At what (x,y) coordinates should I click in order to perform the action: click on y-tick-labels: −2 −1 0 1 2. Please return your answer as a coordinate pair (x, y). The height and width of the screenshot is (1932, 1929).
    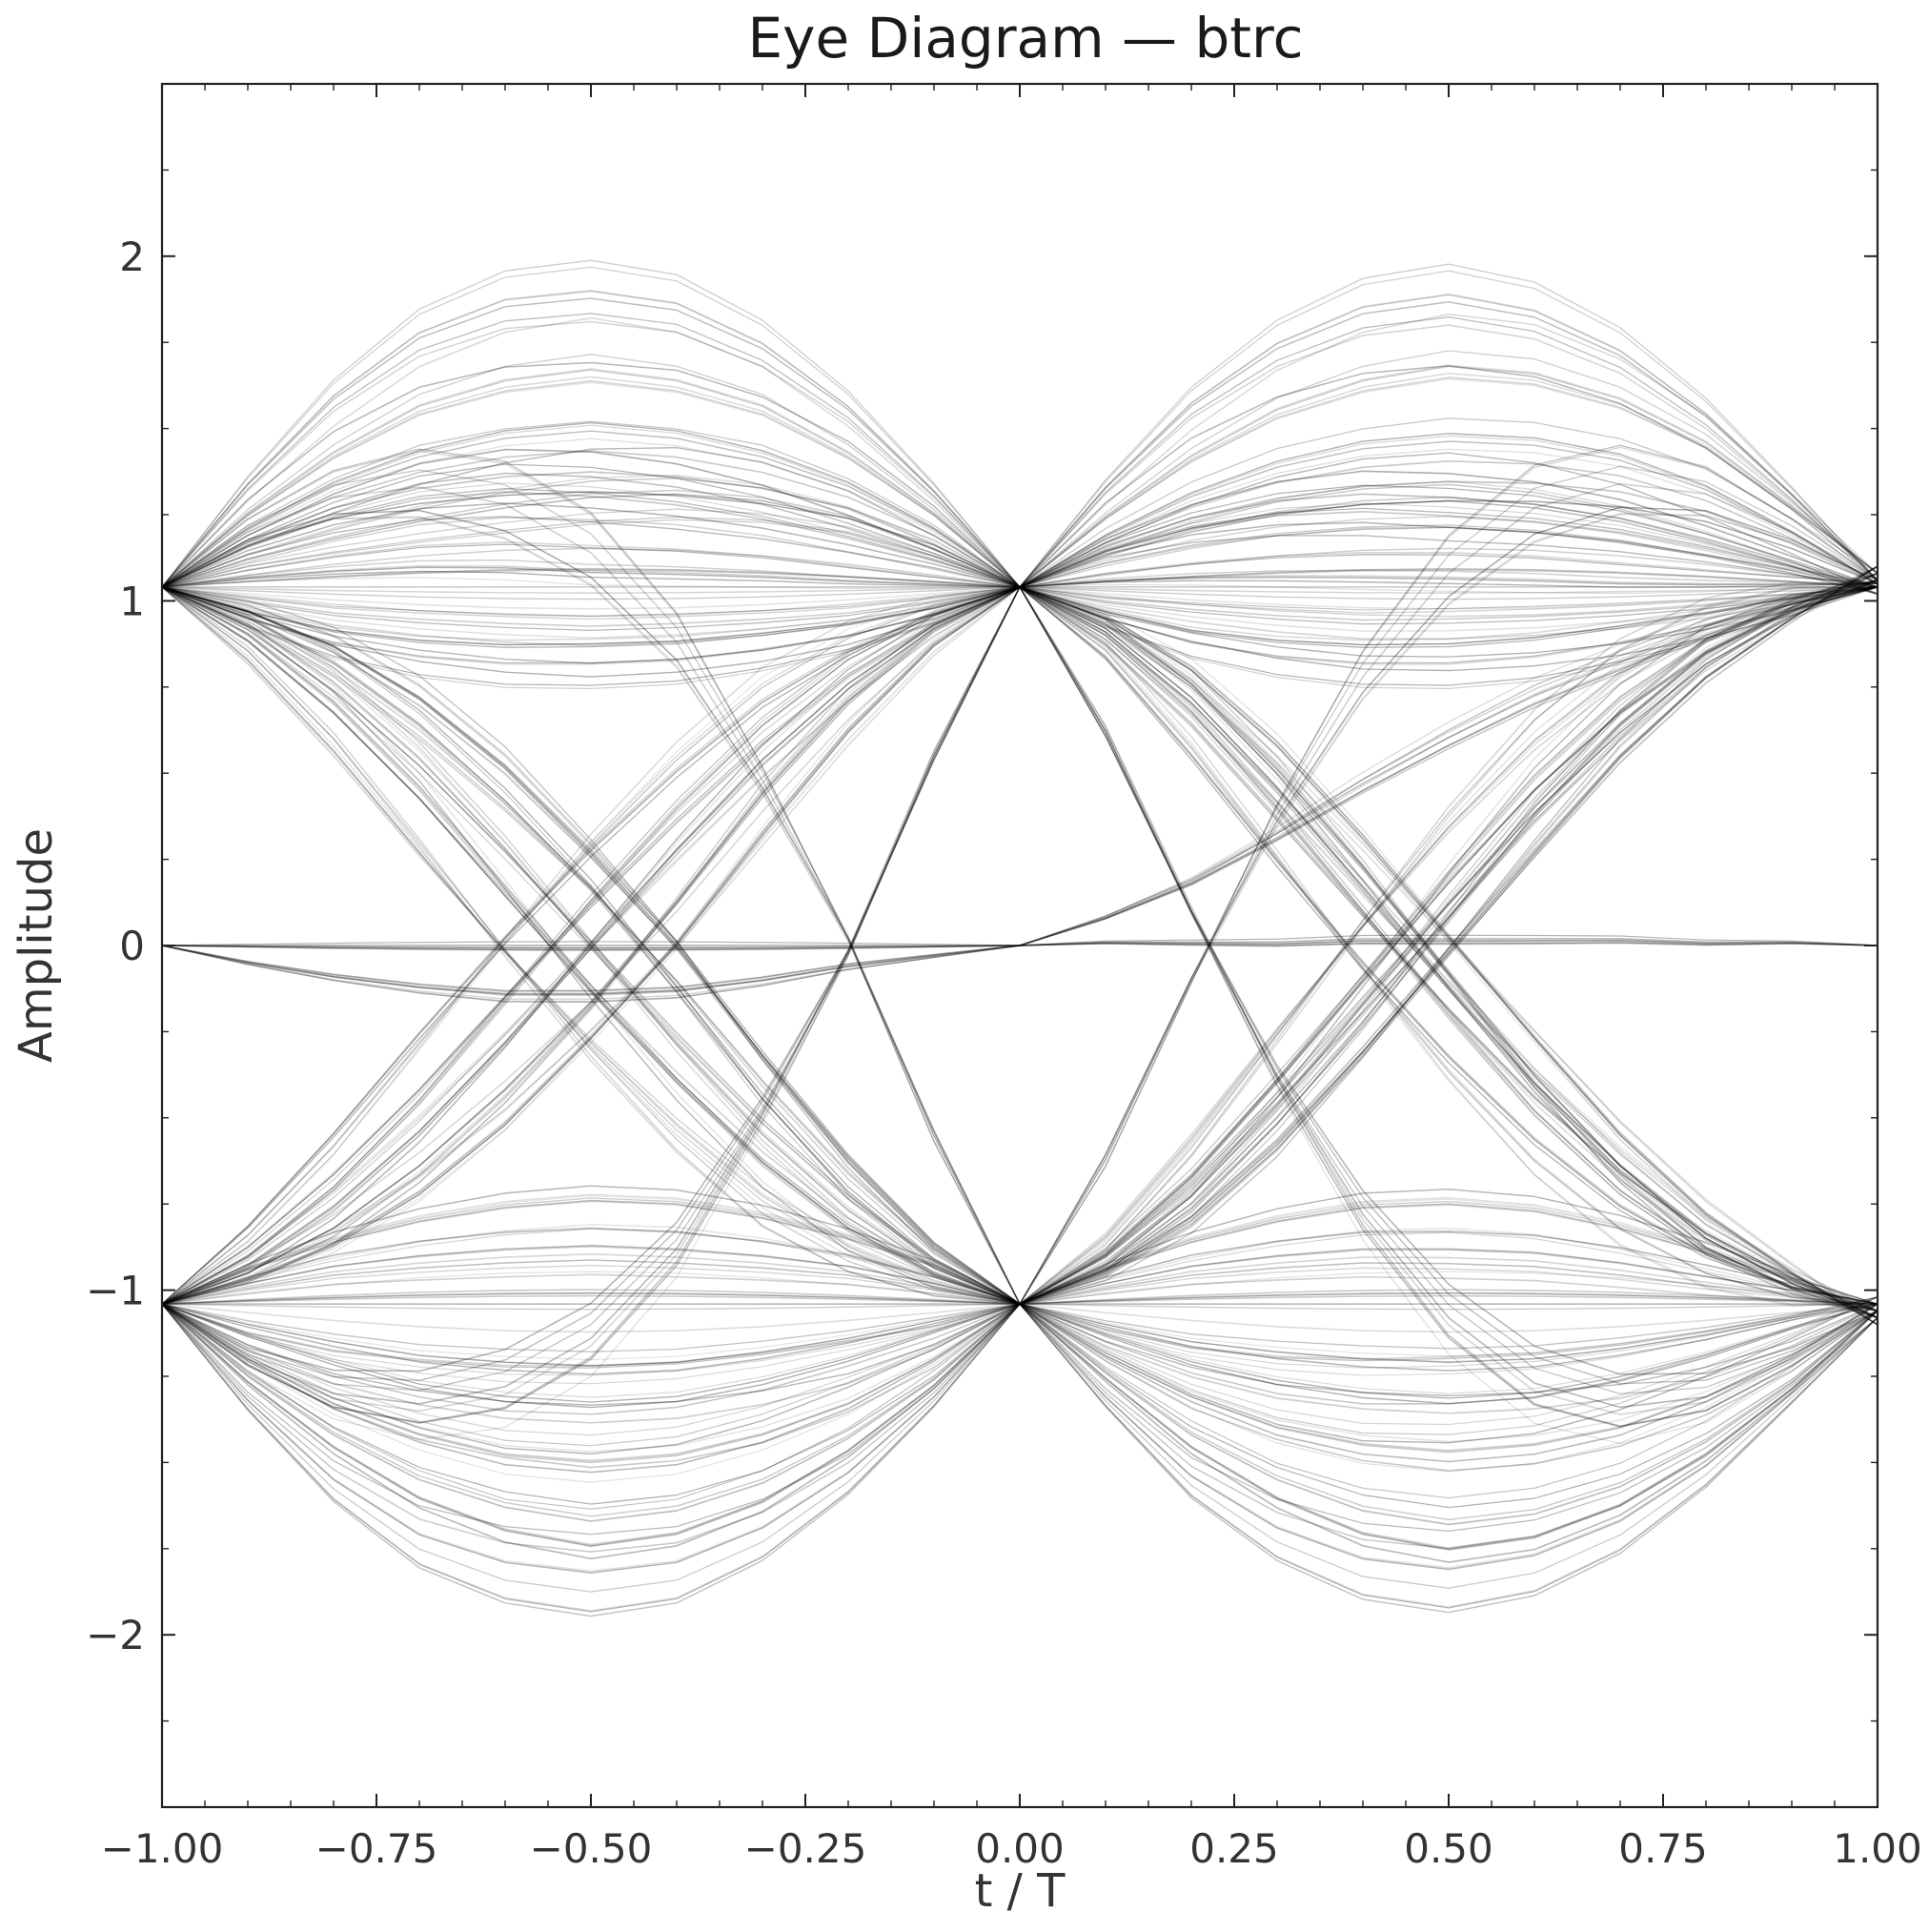
    Looking at the image, I should click on (115, 946).